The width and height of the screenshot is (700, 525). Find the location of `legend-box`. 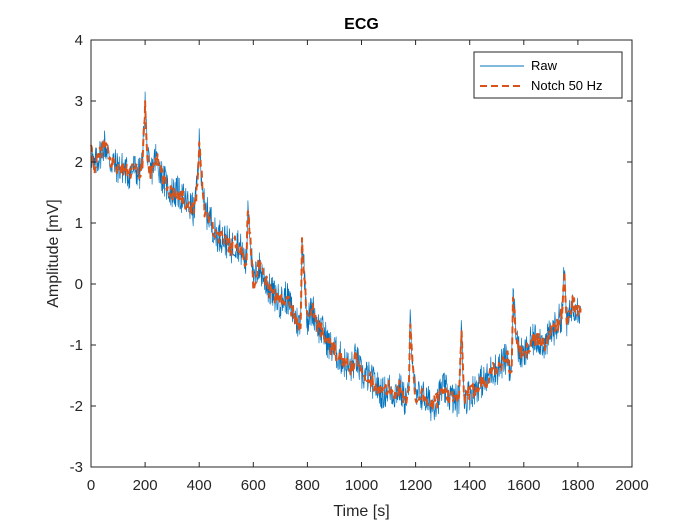

legend-box is located at coordinates (548, 75).